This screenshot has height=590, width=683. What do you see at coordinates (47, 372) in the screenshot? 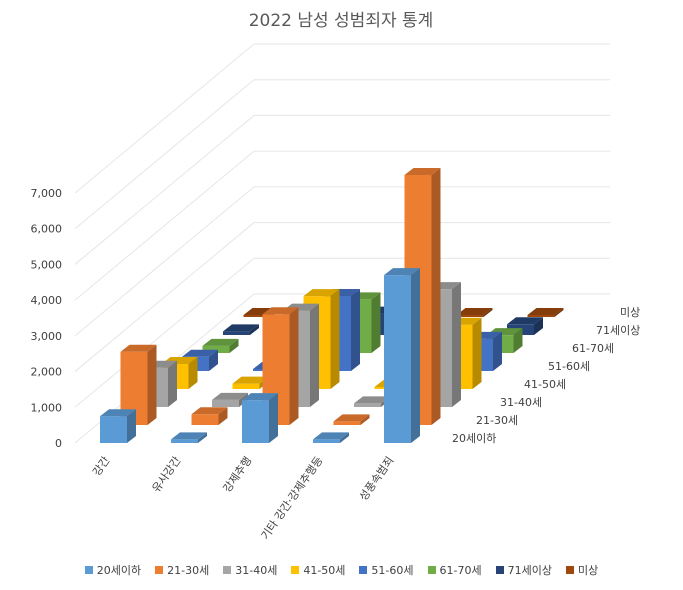
I see `y-tick-label: 2,000` at bounding box center [47, 372].